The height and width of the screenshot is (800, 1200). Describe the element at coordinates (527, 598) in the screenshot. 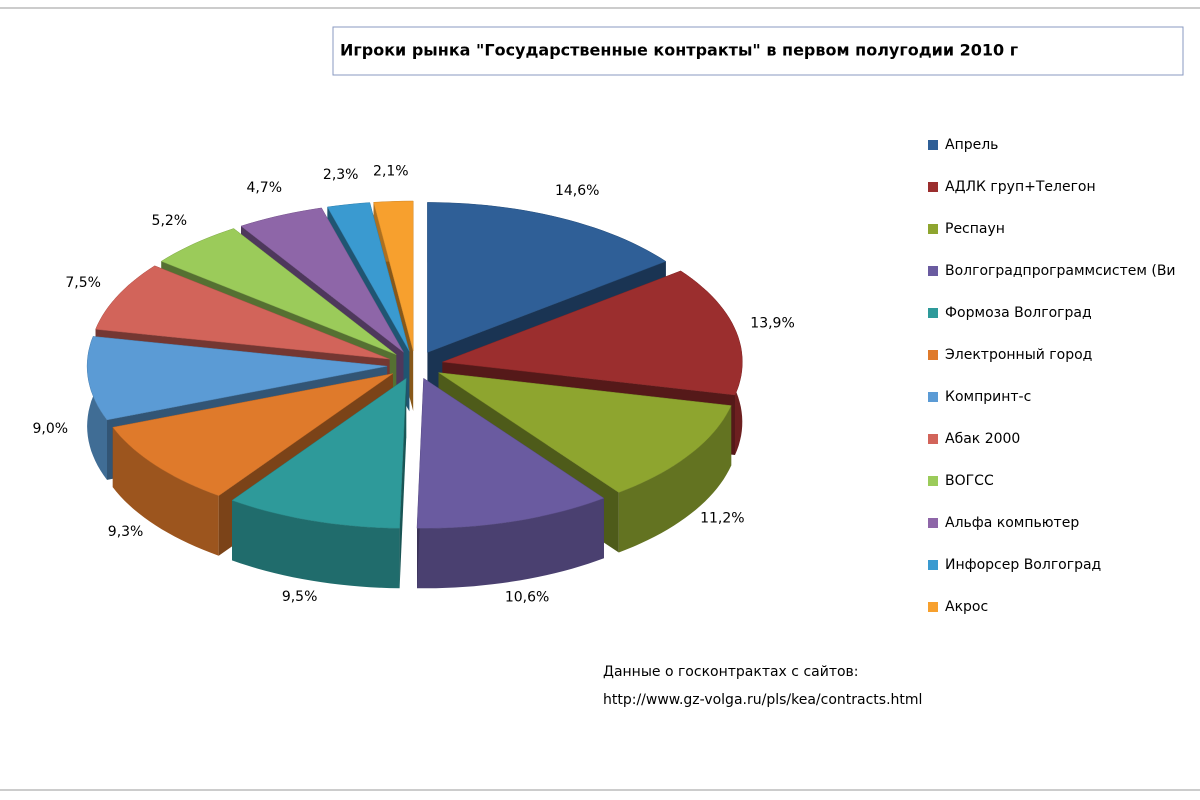

I see `data-label: 10,6%` at that location.